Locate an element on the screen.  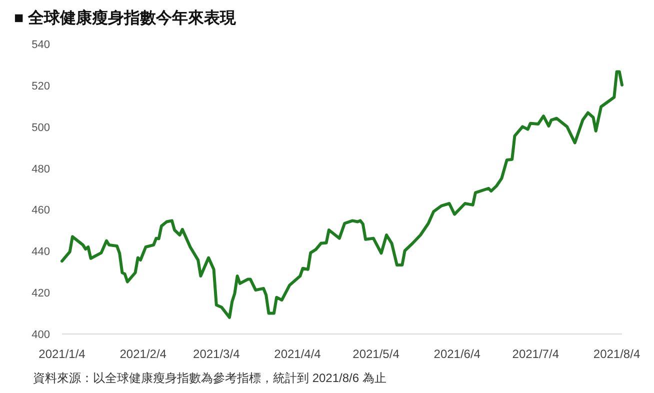
x-tick-label: 2021/7/4 is located at coordinates (536, 354).